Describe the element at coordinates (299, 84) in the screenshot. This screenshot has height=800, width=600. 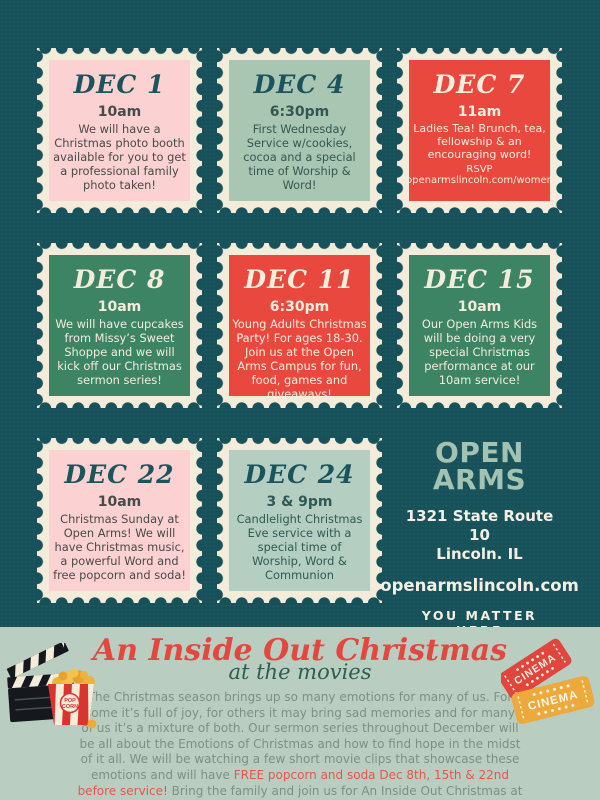
I see `event-date: DEC 4` at that location.